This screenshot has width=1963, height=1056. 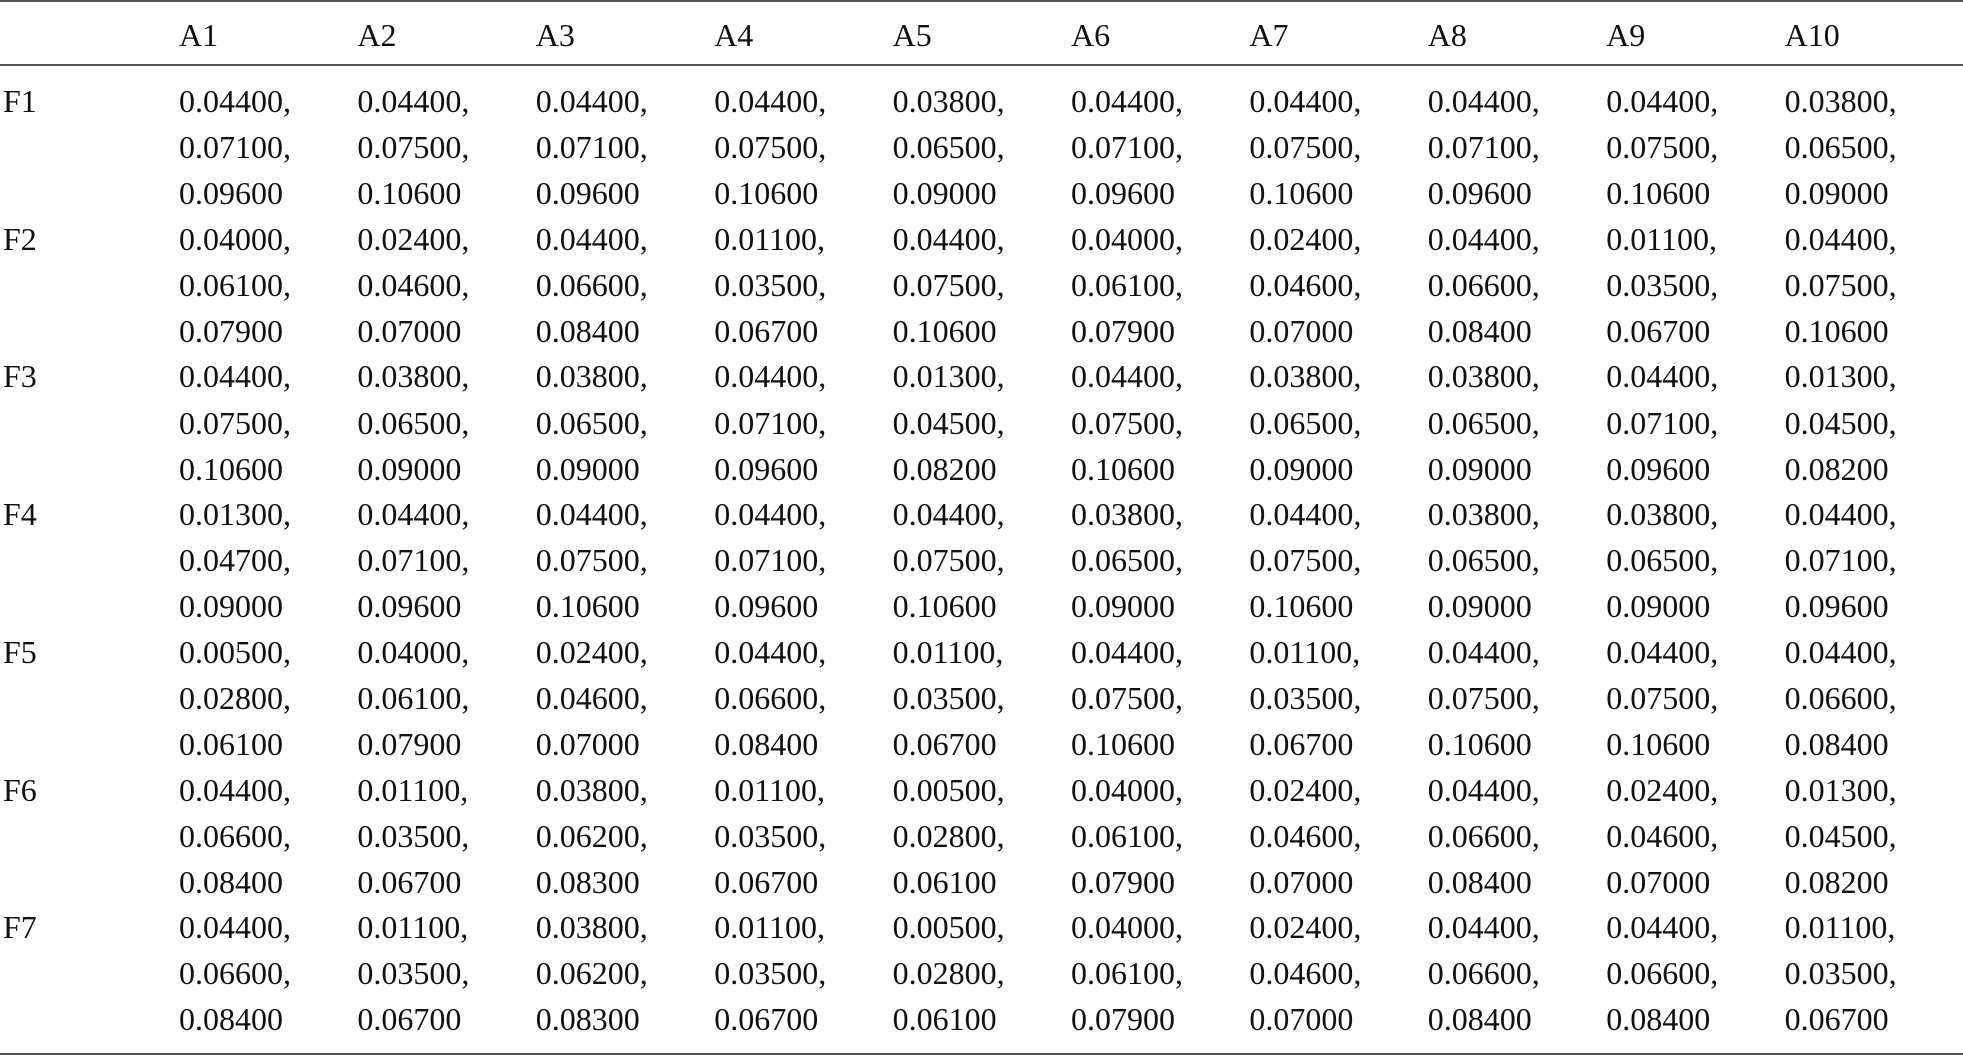 What do you see at coordinates (1812, 35) in the screenshot?
I see `column-header: A10` at bounding box center [1812, 35].